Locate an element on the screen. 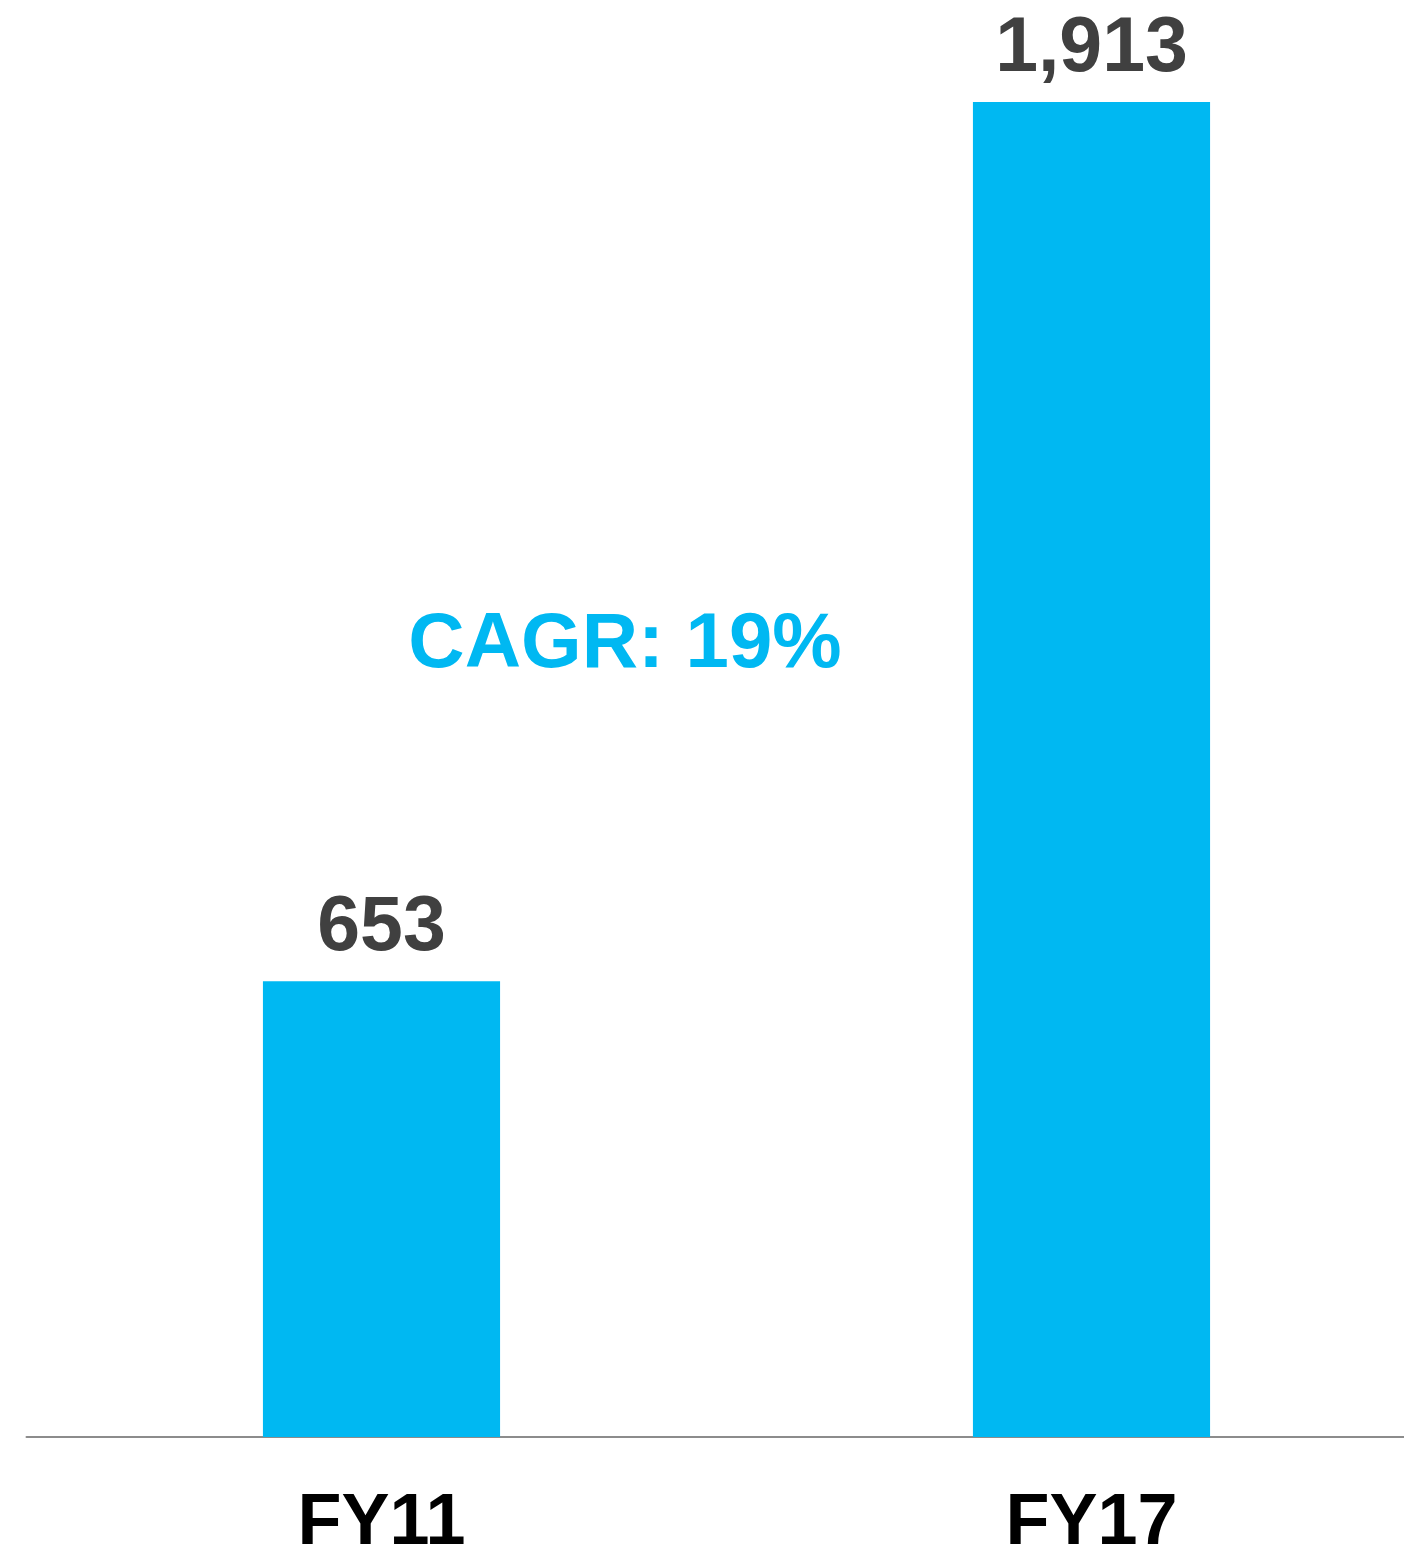 The image size is (1404, 1563). x-tick-label: FY17 is located at coordinates (1091, 1519).